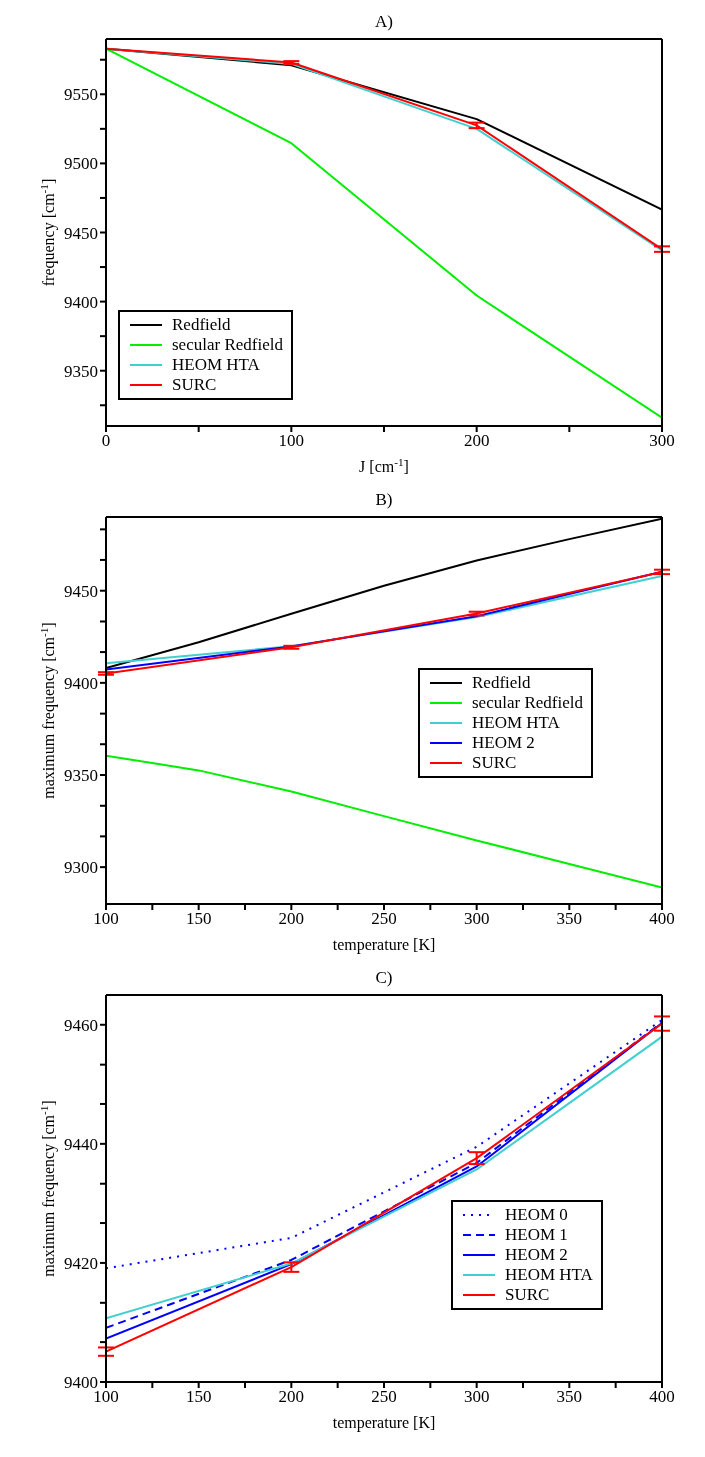 This screenshot has width=705, height=1457. Describe the element at coordinates (81, 868) in the screenshot. I see `y-tick-label: 9300` at that location.